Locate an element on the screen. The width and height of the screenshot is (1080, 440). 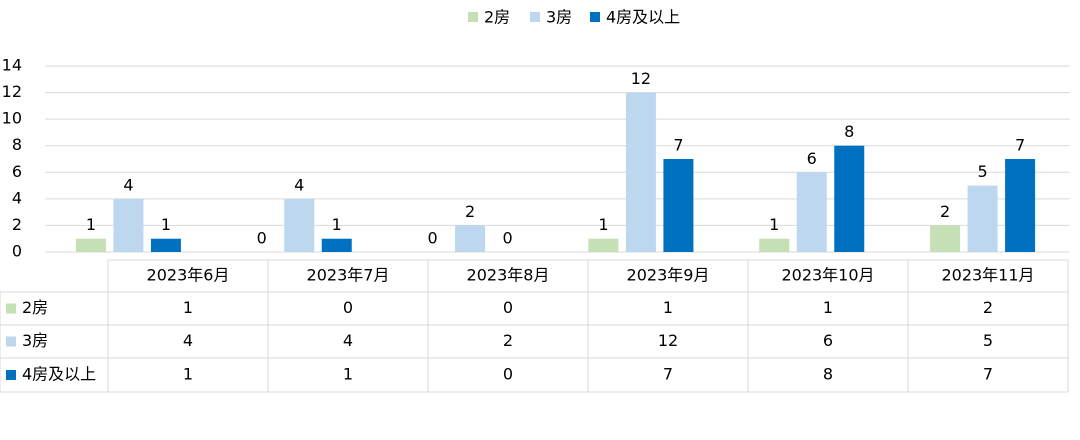
table-cell: 12 is located at coordinates (668, 340).